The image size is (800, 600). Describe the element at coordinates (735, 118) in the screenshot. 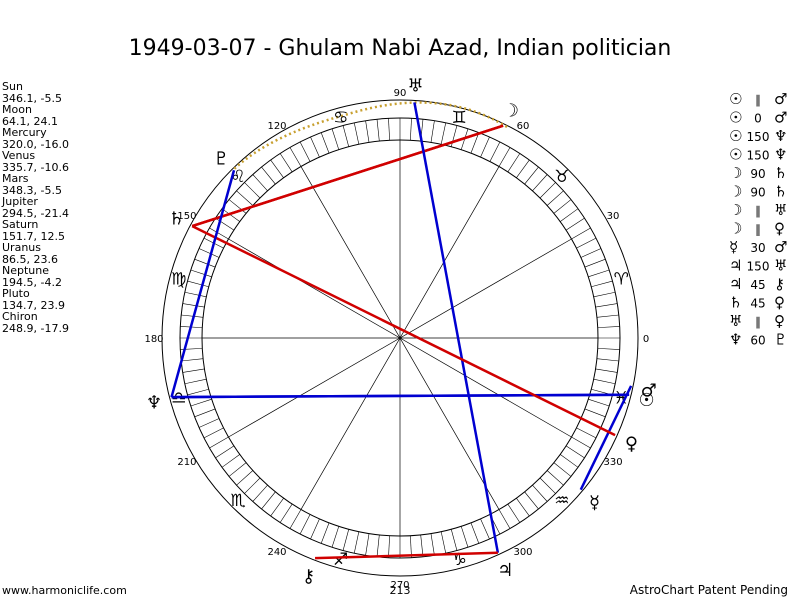

I see `aspect-p1: ☉` at that location.